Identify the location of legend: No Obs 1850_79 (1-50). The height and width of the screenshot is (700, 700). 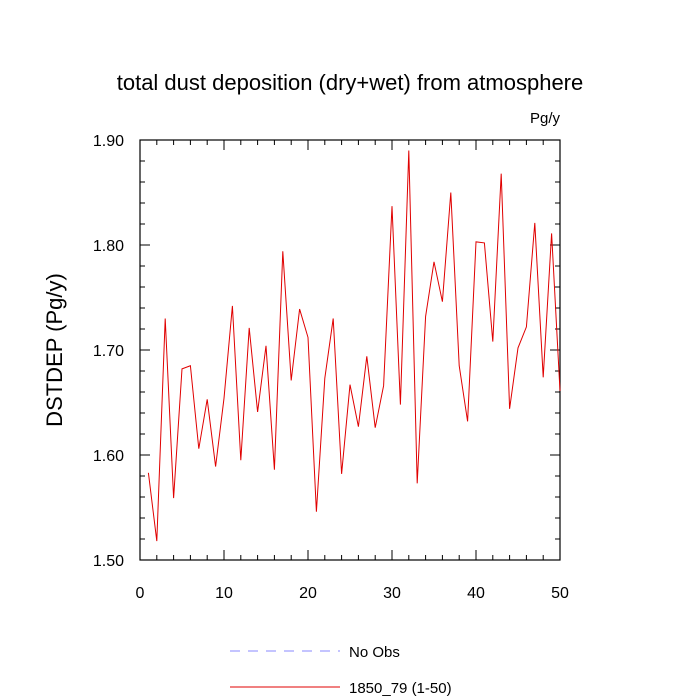
(341, 670).